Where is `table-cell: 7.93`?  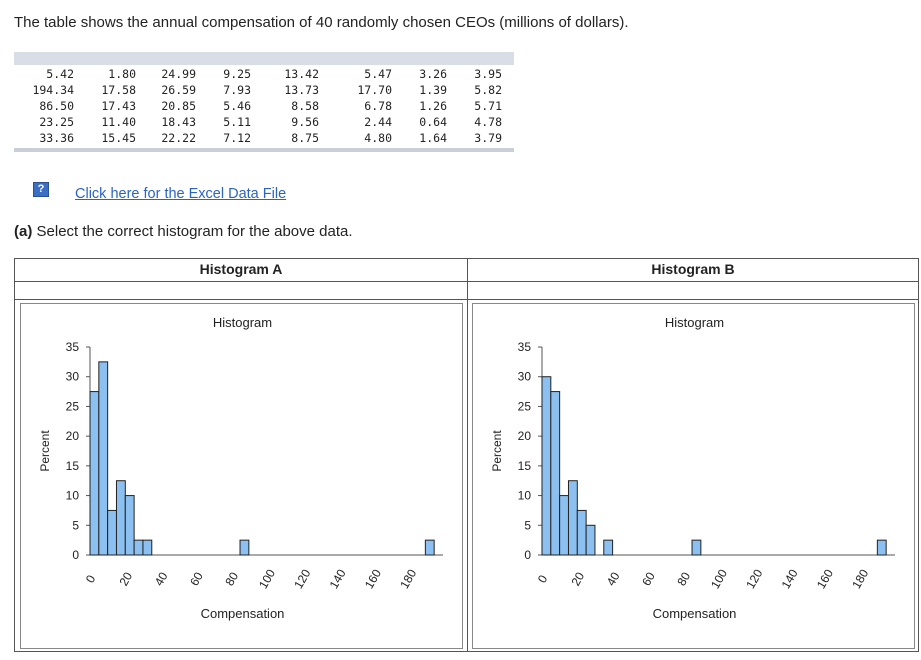 table-cell: 7.93 is located at coordinates (237, 90).